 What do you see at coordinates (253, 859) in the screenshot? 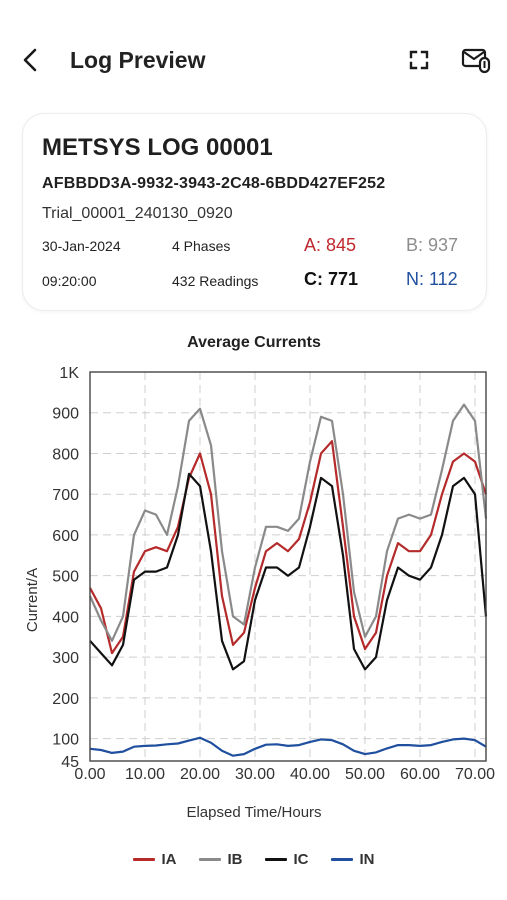
I see `chart-legend: IA IB IC IN` at bounding box center [253, 859].